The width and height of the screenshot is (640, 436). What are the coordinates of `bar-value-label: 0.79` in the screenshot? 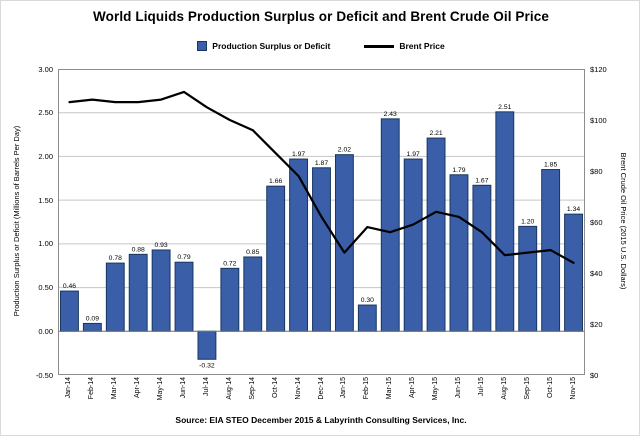 It's located at (183, 257).